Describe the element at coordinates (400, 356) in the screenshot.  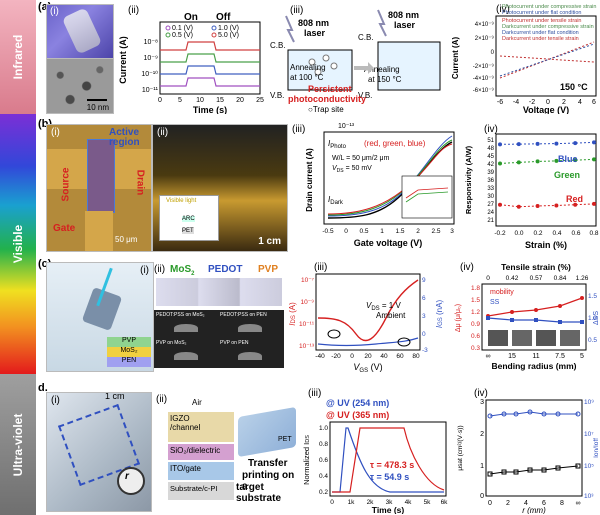
I see `c-iii-xtick-5: 60` at that location.